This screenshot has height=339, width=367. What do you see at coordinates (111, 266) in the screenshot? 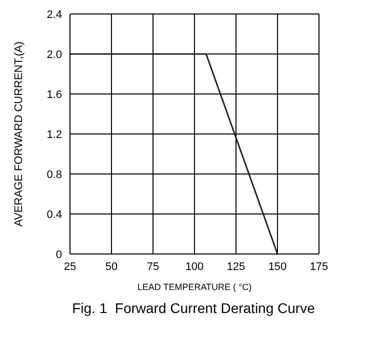
I see `x-tick-label: 50` at bounding box center [111, 266].